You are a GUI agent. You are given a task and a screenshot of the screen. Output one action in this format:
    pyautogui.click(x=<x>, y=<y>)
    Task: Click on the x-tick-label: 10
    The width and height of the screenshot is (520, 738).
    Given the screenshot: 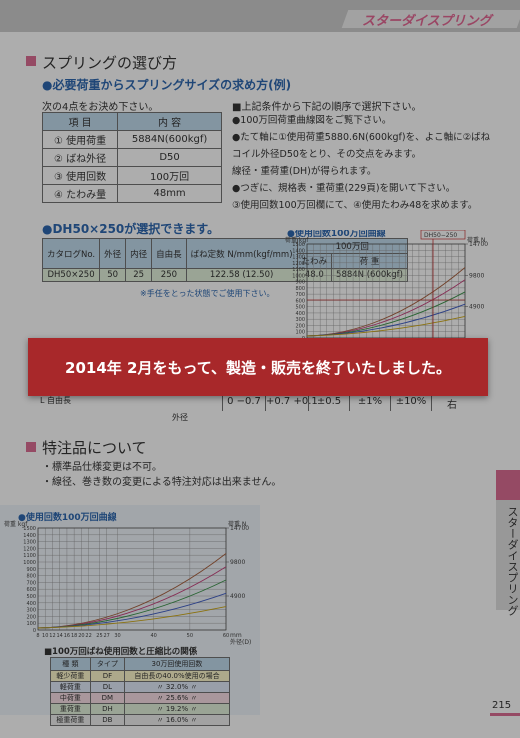 What is the action you would take?
    pyautogui.click(x=45, y=636)
    